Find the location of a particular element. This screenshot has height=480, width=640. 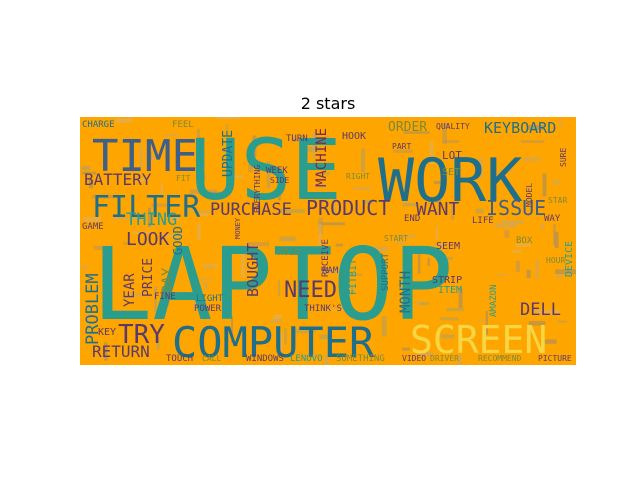

cloud-word: THINK'S is located at coordinates (323, 309).